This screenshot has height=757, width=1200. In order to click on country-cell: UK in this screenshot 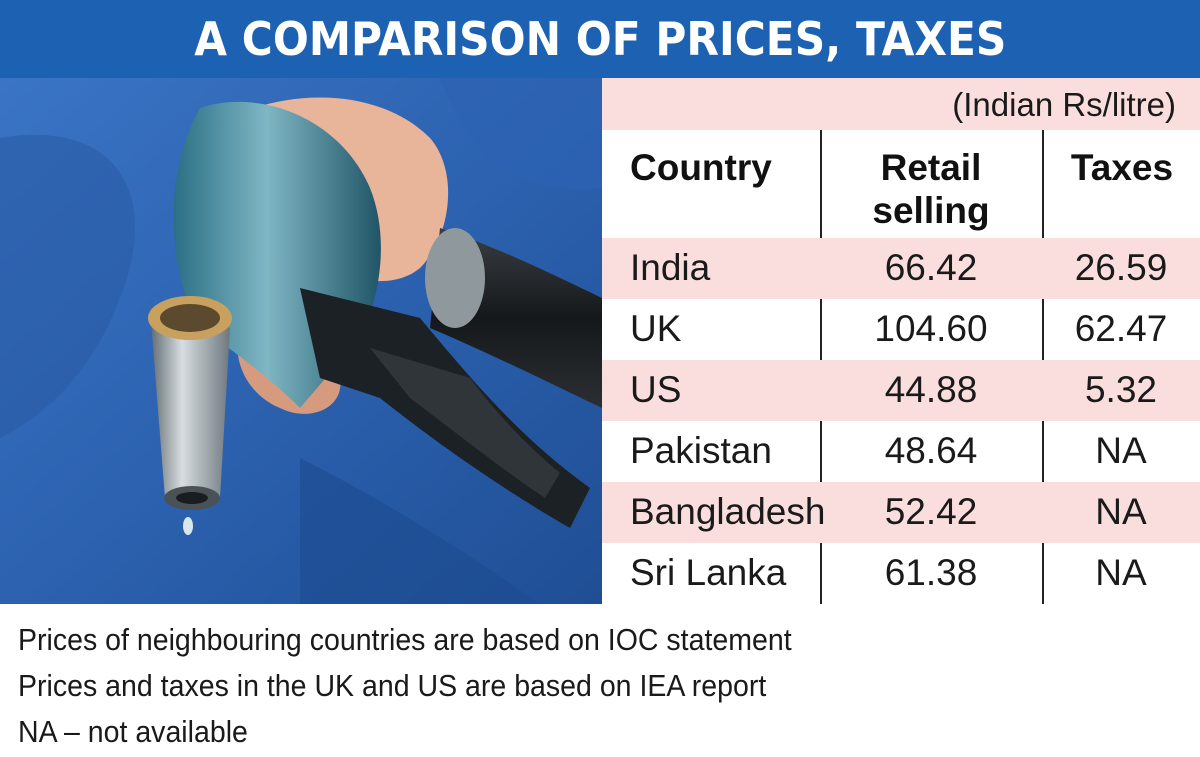, I will do `click(656, 328)`.